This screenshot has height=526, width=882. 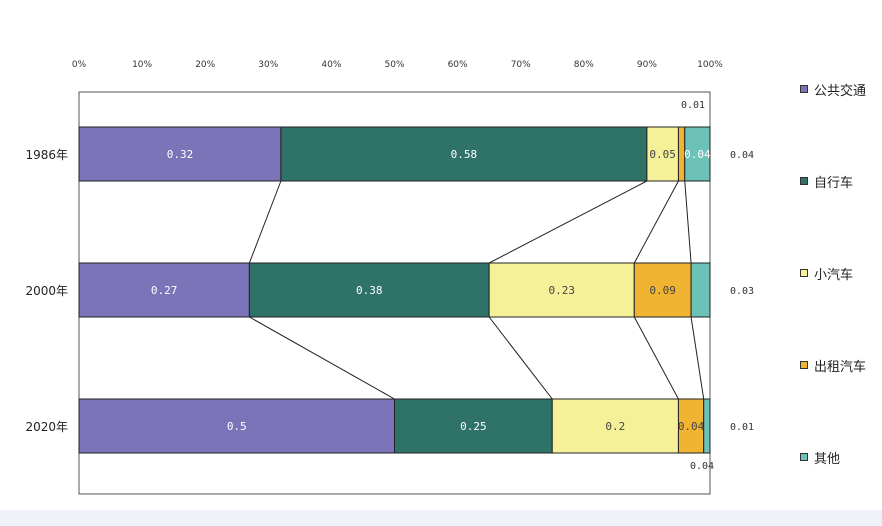 I want to click on category-label: 2020年, so click(x=46, y=427).